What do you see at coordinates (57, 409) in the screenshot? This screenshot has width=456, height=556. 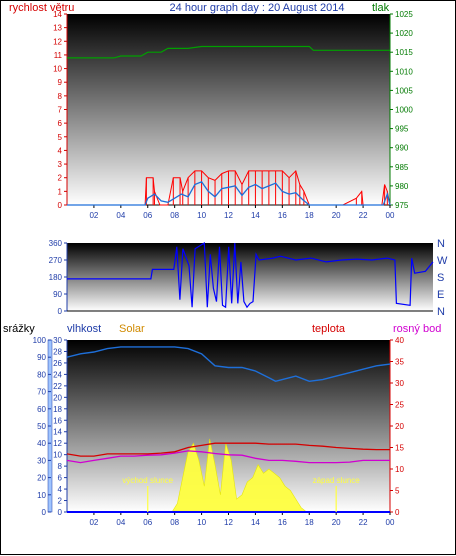 I see `humidity-ytick-label: 18` at bounding box center [57, 409].